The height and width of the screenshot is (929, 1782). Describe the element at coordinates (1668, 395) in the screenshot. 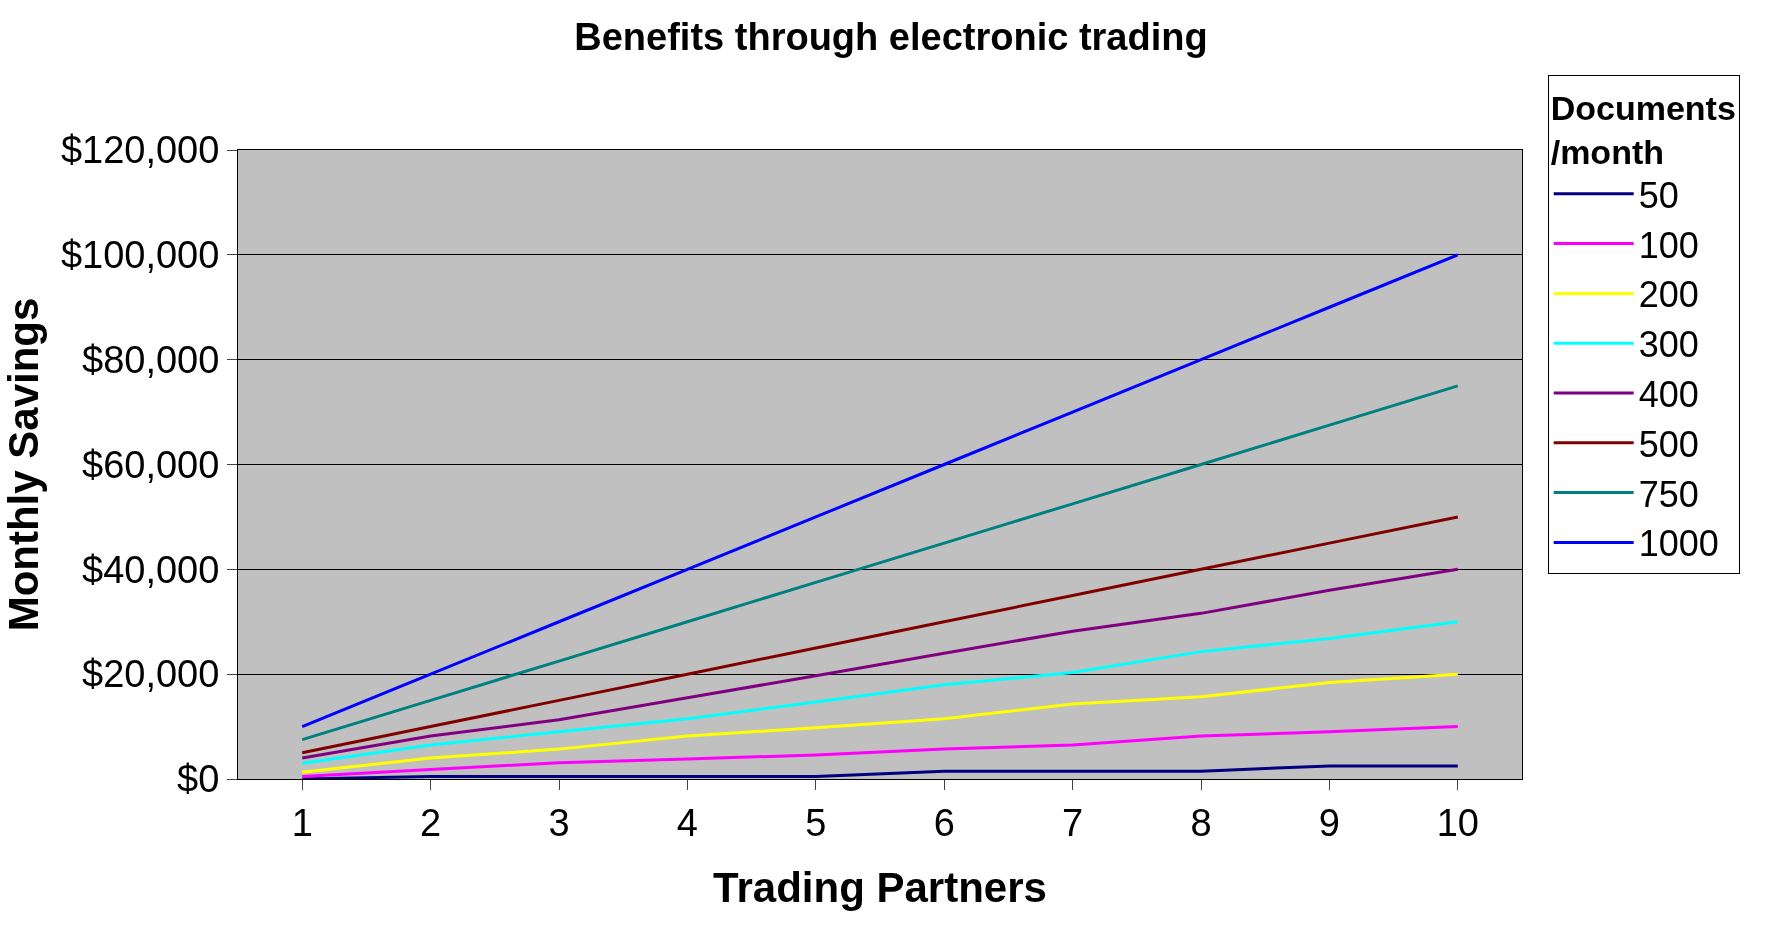

I see `legend-label: 400` at that location.